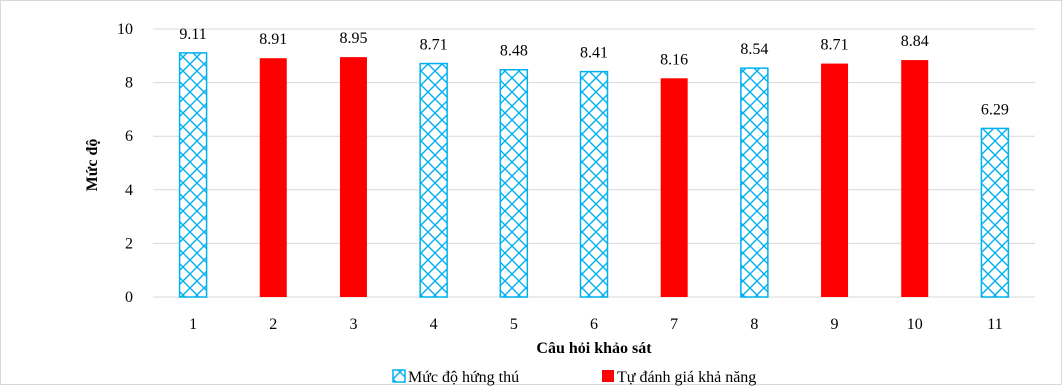  I want to click on x-tick-label: 6, so click(594, 324).